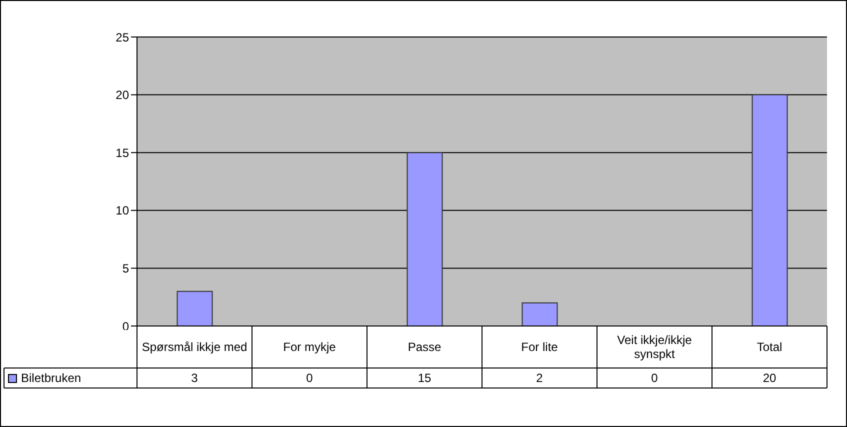 Image resolution: width=847 pixels, height=427 pixels. What do you see at coordinates (194, 378) in the screenshot?
I see `data-label: 3` at bounding box center [194, 378].